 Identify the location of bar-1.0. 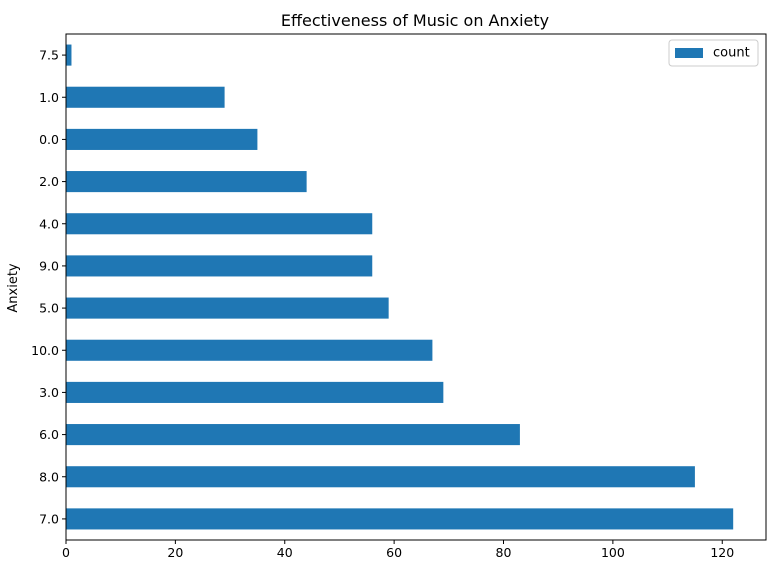
(145, 97).